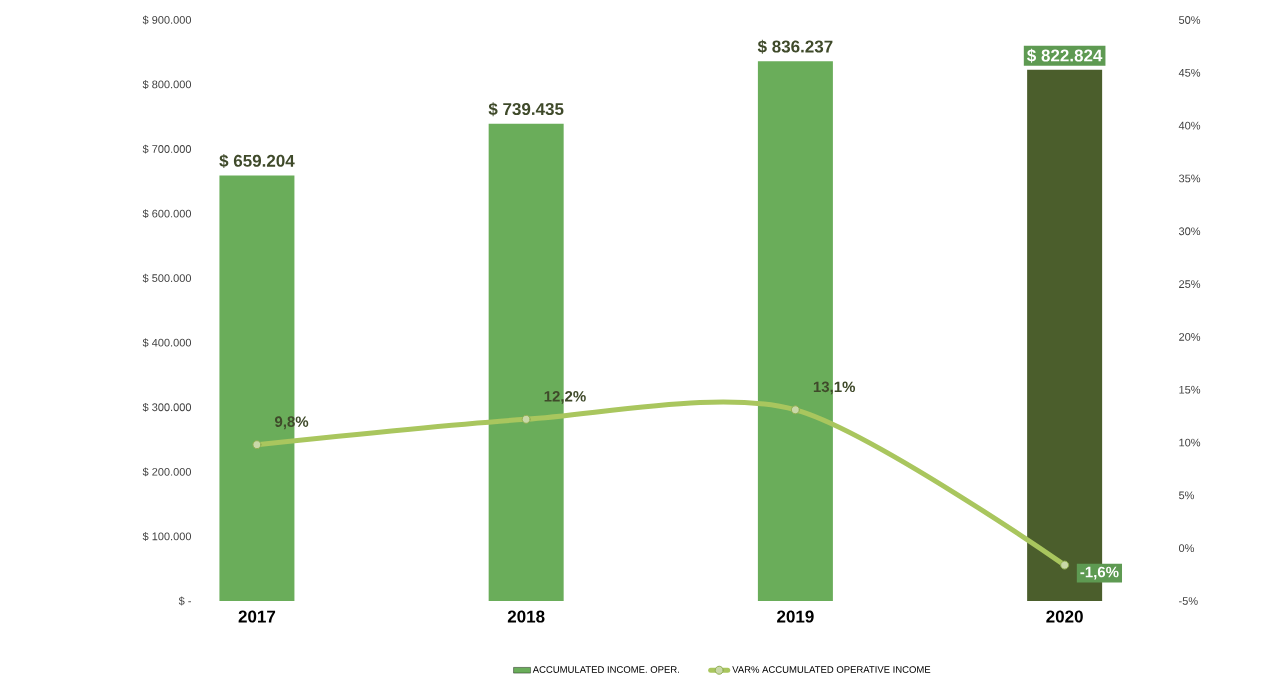 This screenshot has height=689, width=1281. Describe the element at coordinates (1099, 573) in the screenshot. I see `data-label: -1,6%` at that location.